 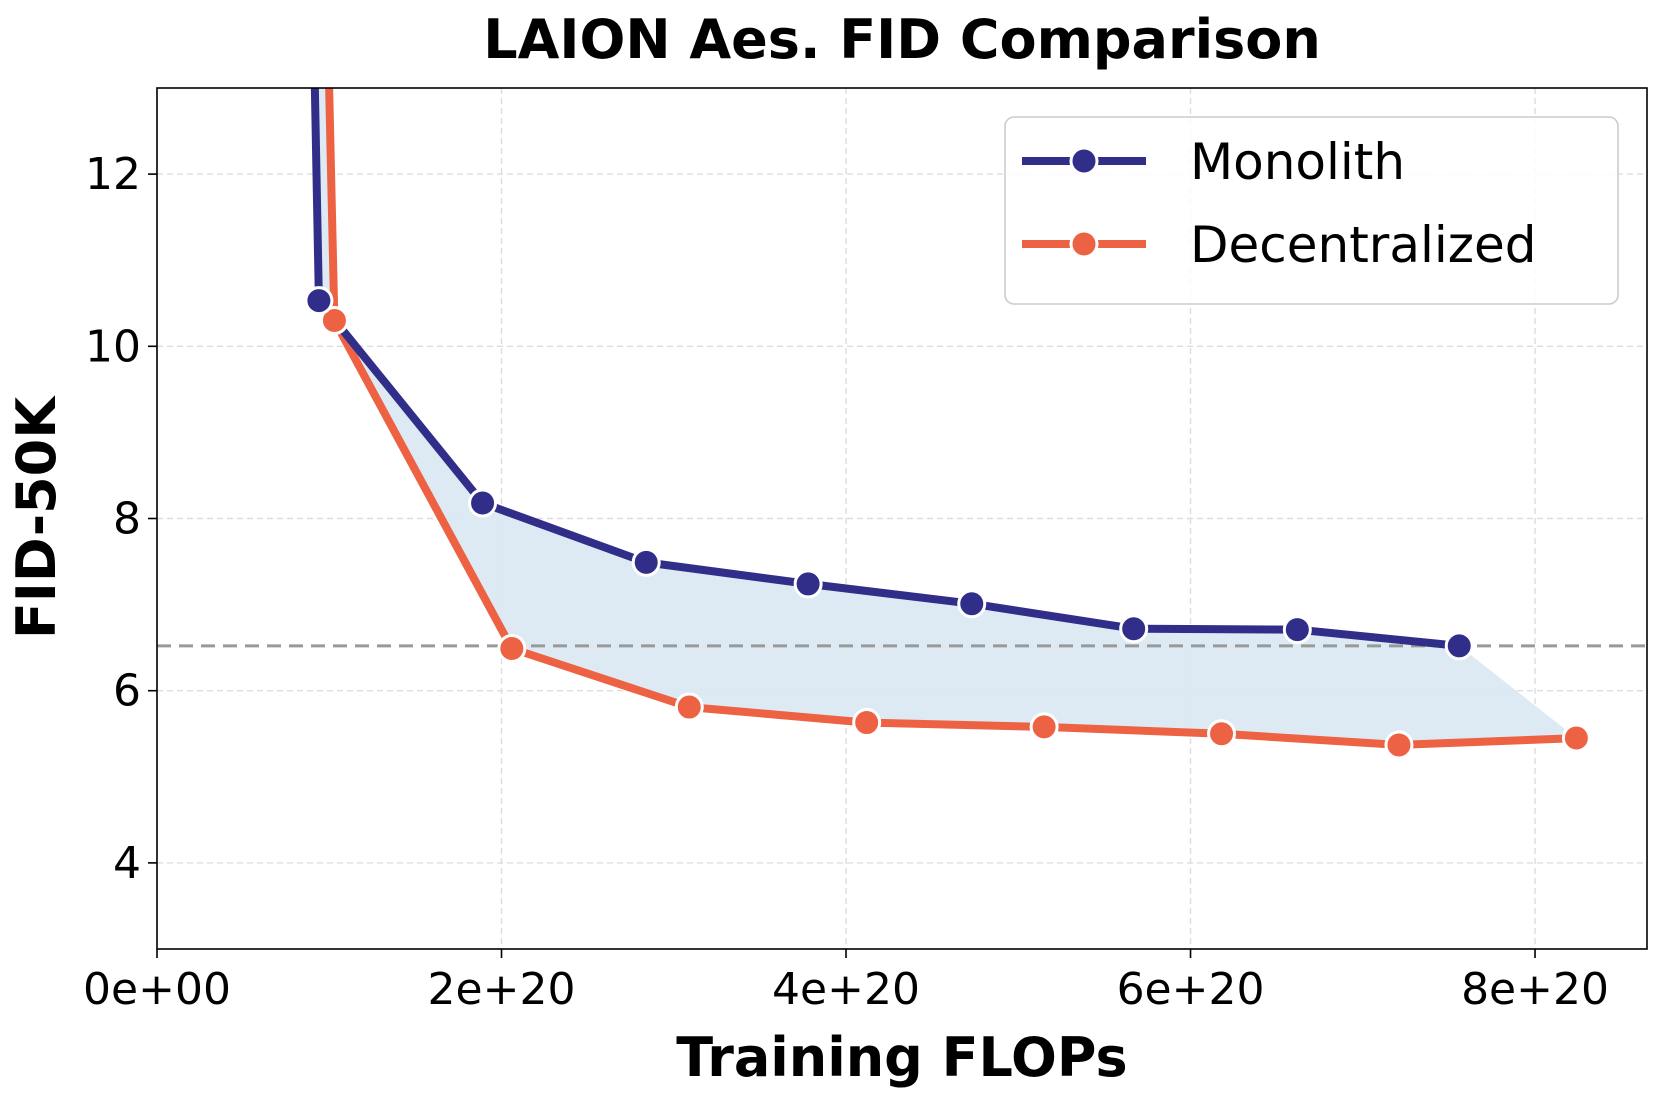 I want to click on y-axis-ticks: 4 6 8 10 12, so click(x=121, y=519).